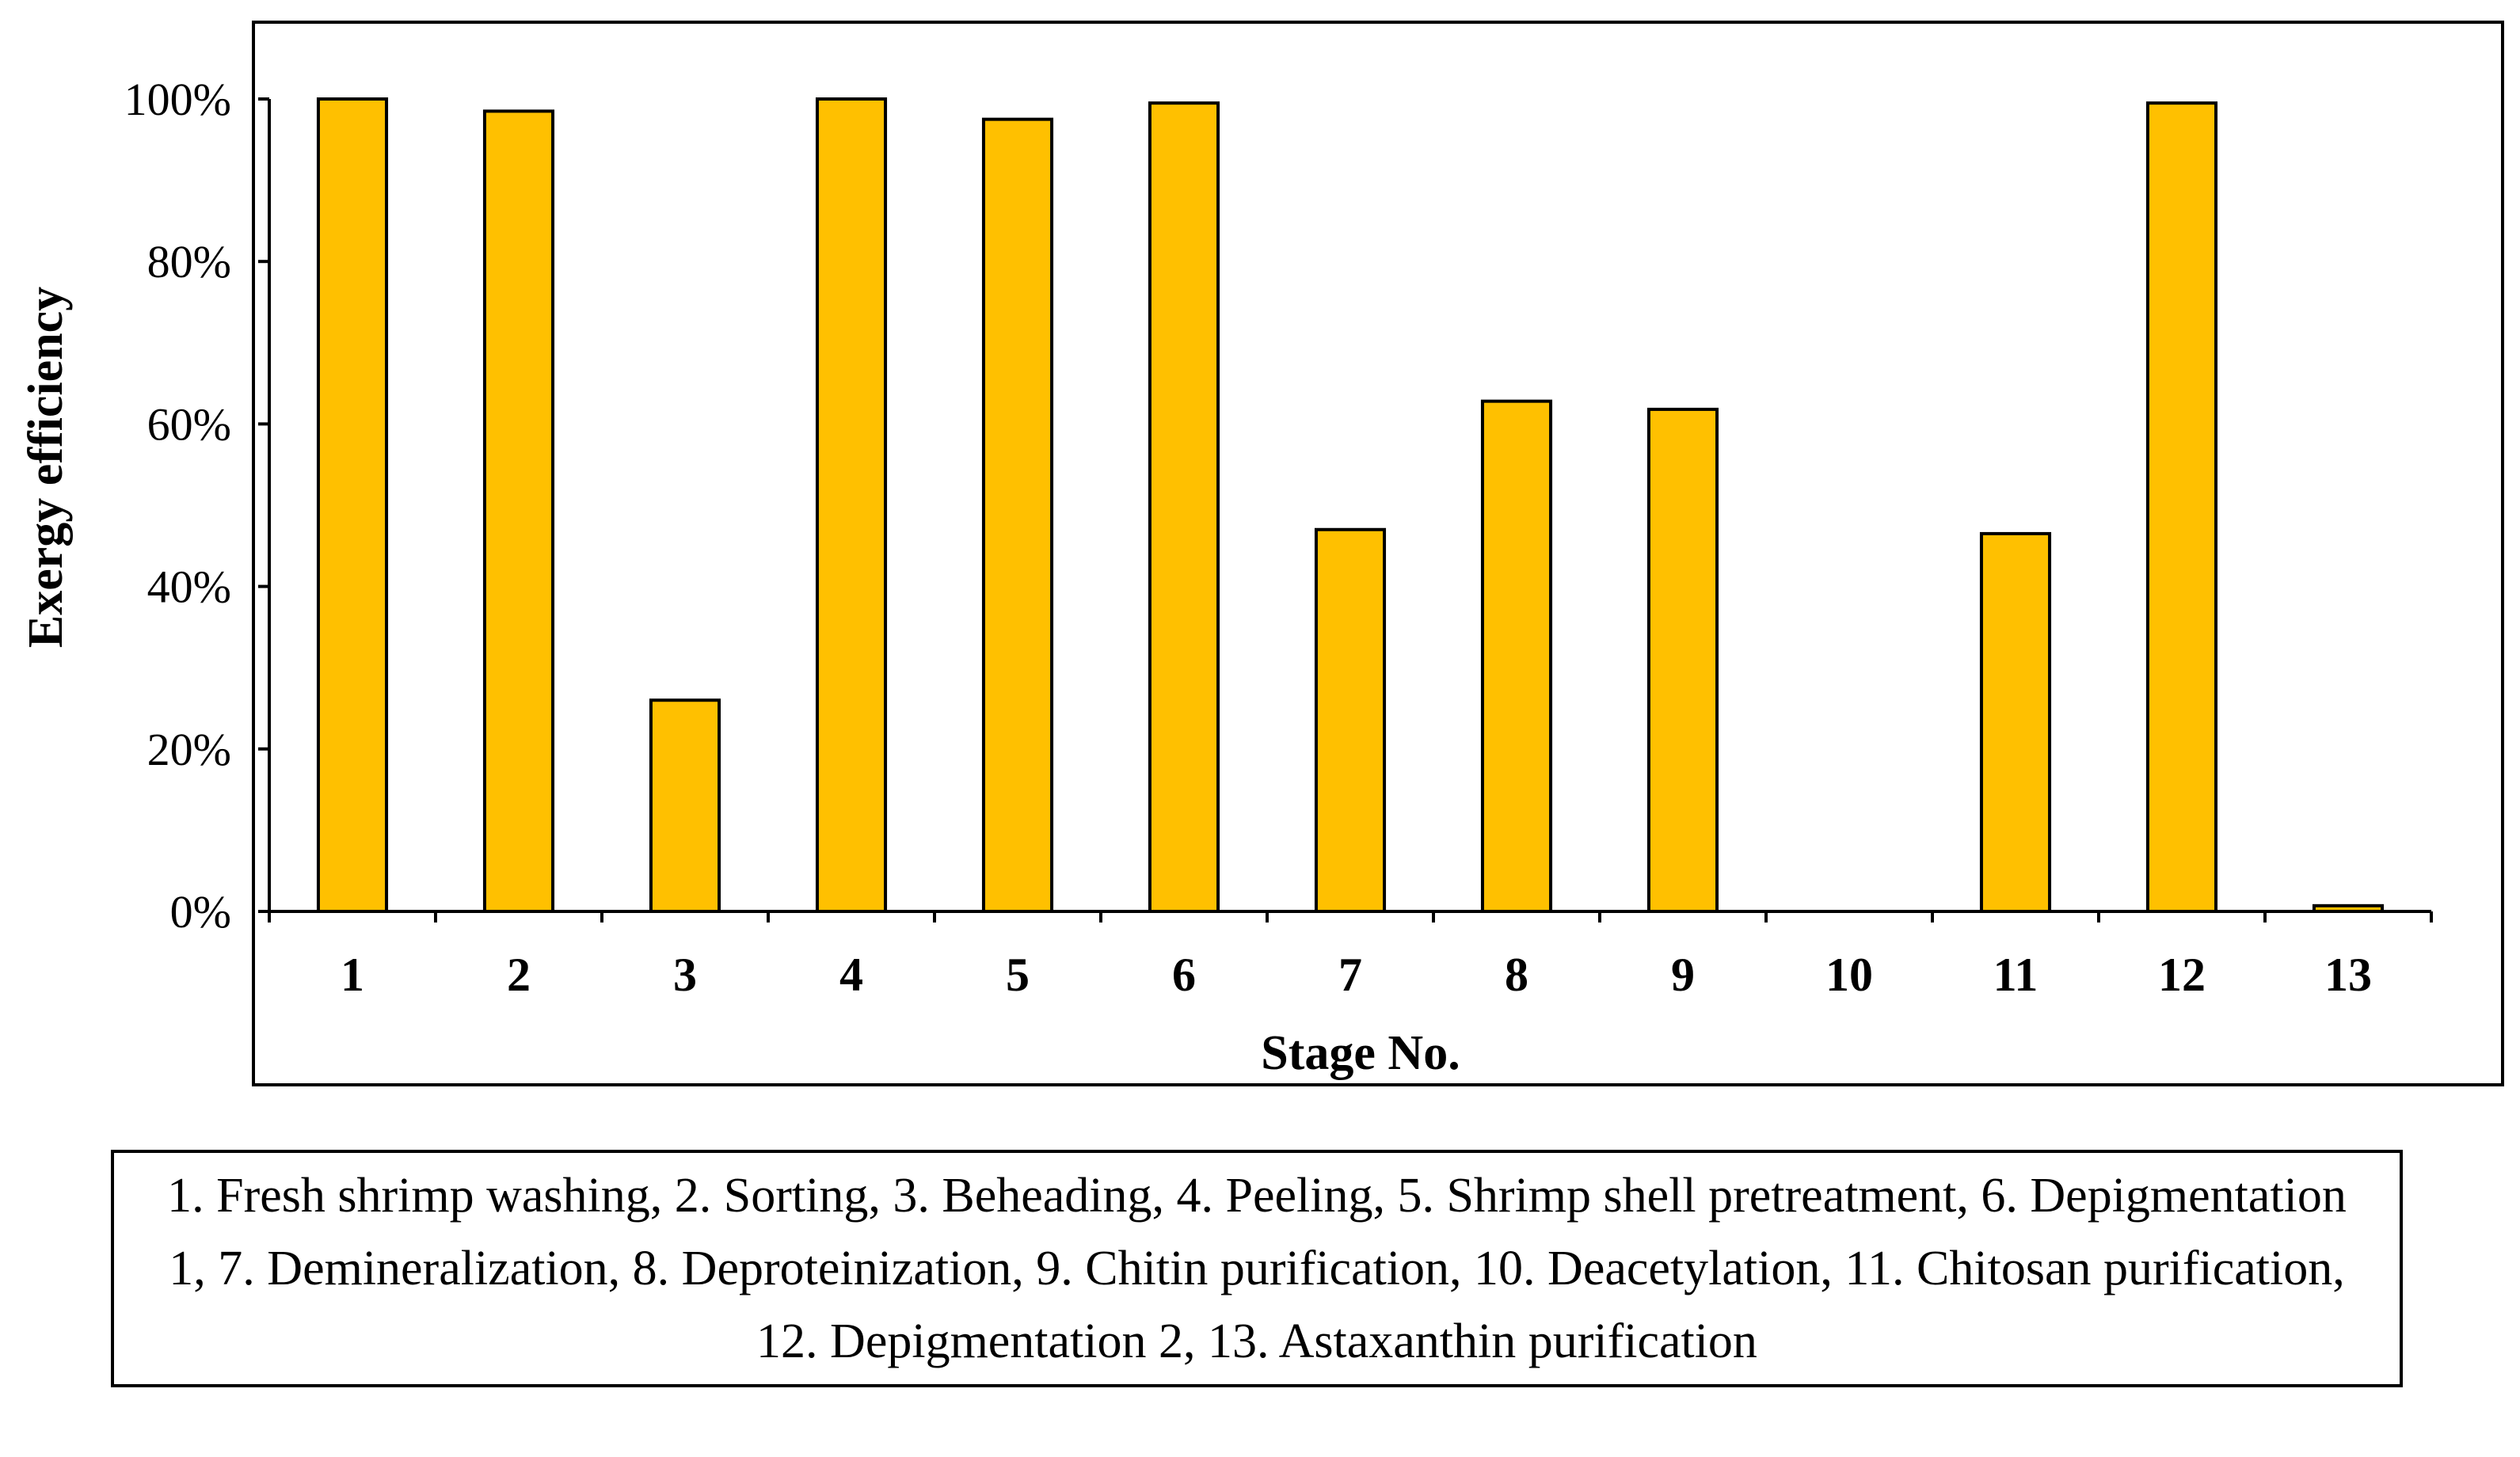  Describe the element at coordinates (189, 424) in the screenshot. I see `y-tick-label: 60%` at that location.